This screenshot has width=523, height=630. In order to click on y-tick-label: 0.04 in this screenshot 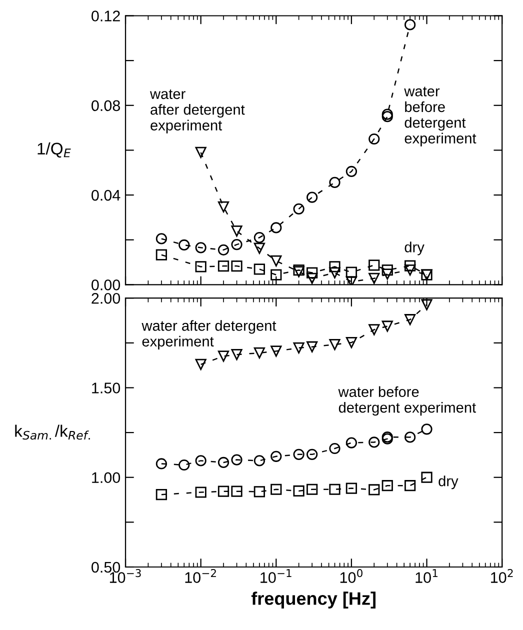, I will do `click(106, 195)`.